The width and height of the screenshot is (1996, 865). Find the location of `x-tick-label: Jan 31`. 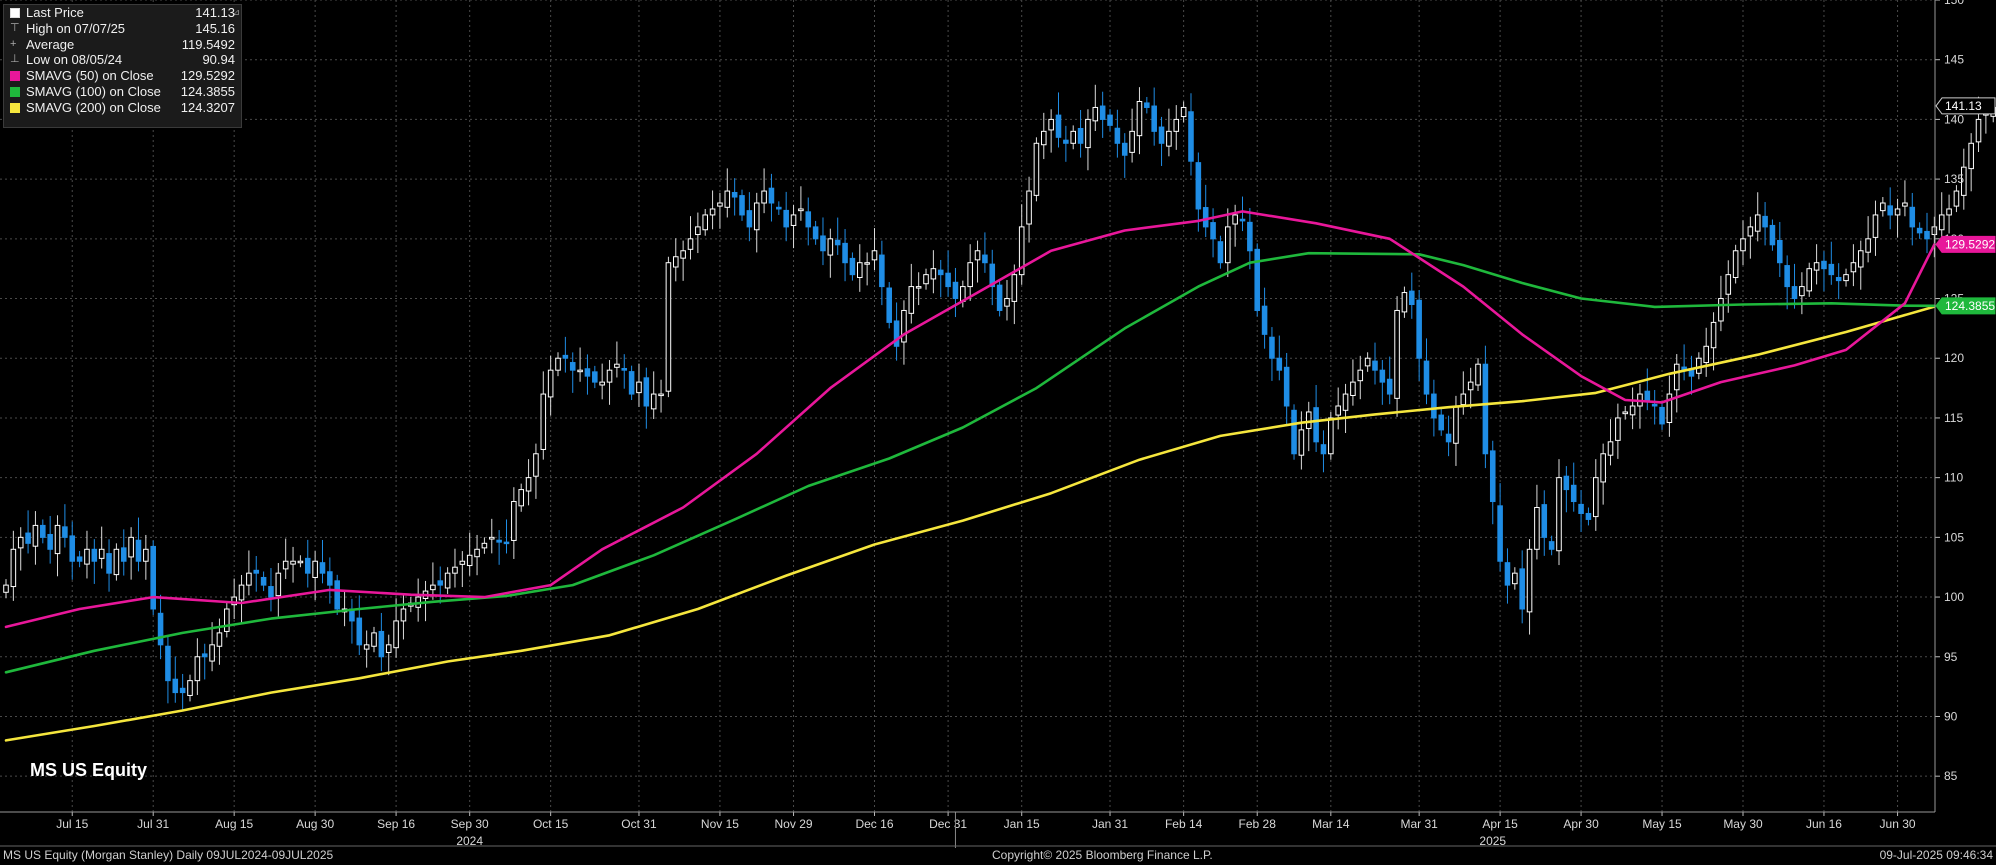

x-tick-label: Jan 31 is located at coordinates (1110, 824).